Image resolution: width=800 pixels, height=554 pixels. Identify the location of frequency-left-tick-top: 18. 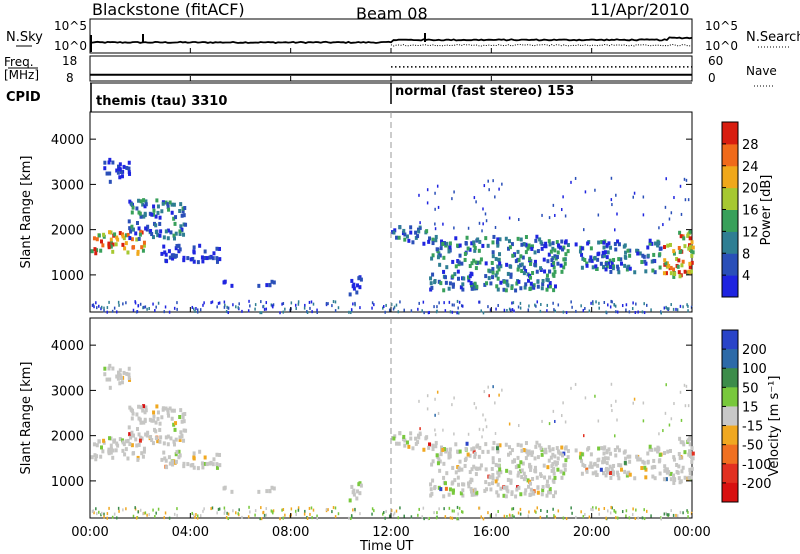
(69, 61).